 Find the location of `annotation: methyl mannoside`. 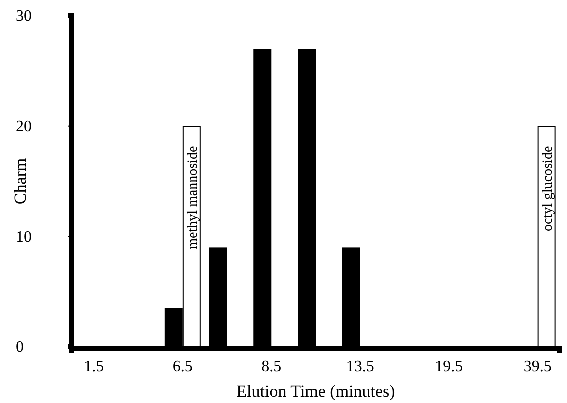

annotation: methyl mannoside is located at coordinates (193, 198).